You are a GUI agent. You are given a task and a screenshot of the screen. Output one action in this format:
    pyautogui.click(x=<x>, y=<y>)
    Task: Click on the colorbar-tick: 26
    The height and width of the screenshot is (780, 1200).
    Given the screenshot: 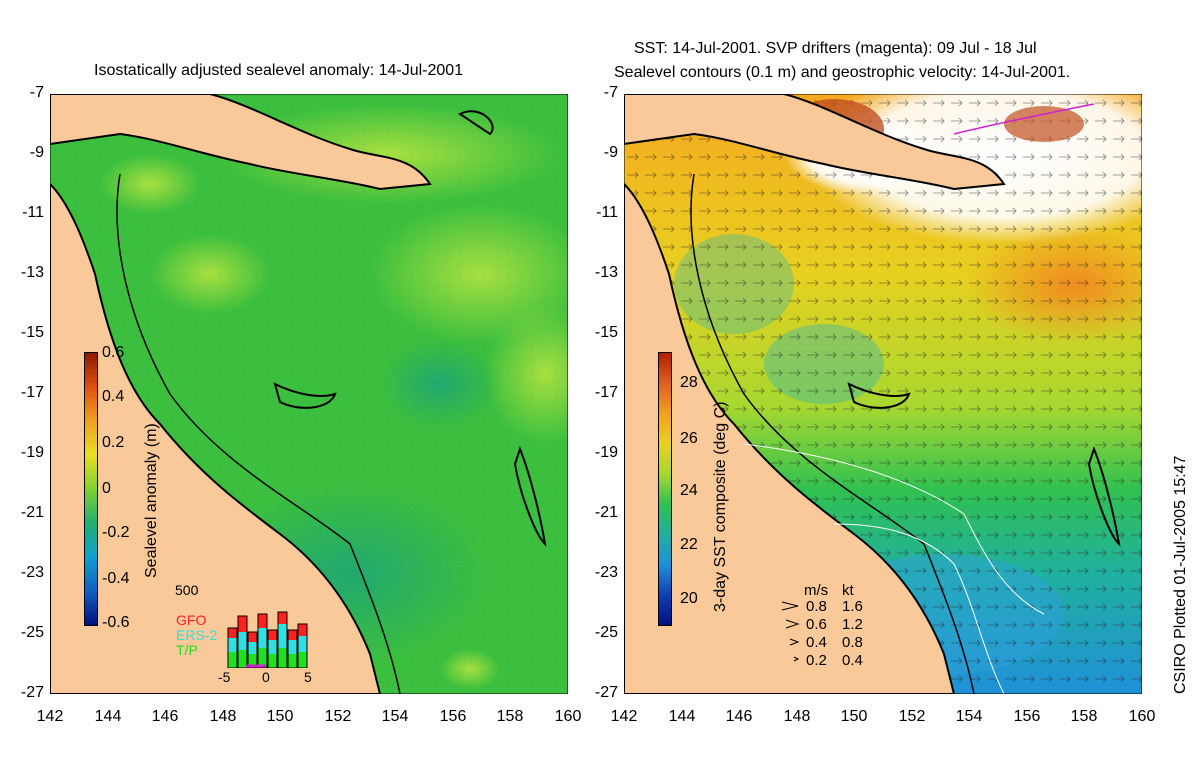 What is the action you would take?
    pyautogui.click(x=689, y=438)
    